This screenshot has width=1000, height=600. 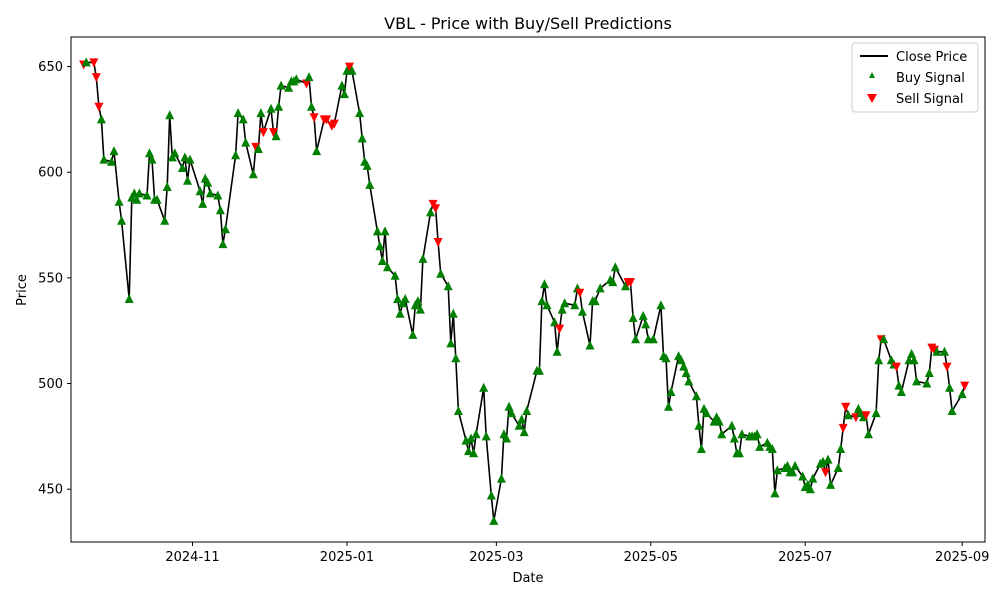 I want to click on x-tick-label: 2025-03, so click(x=496, y=557).